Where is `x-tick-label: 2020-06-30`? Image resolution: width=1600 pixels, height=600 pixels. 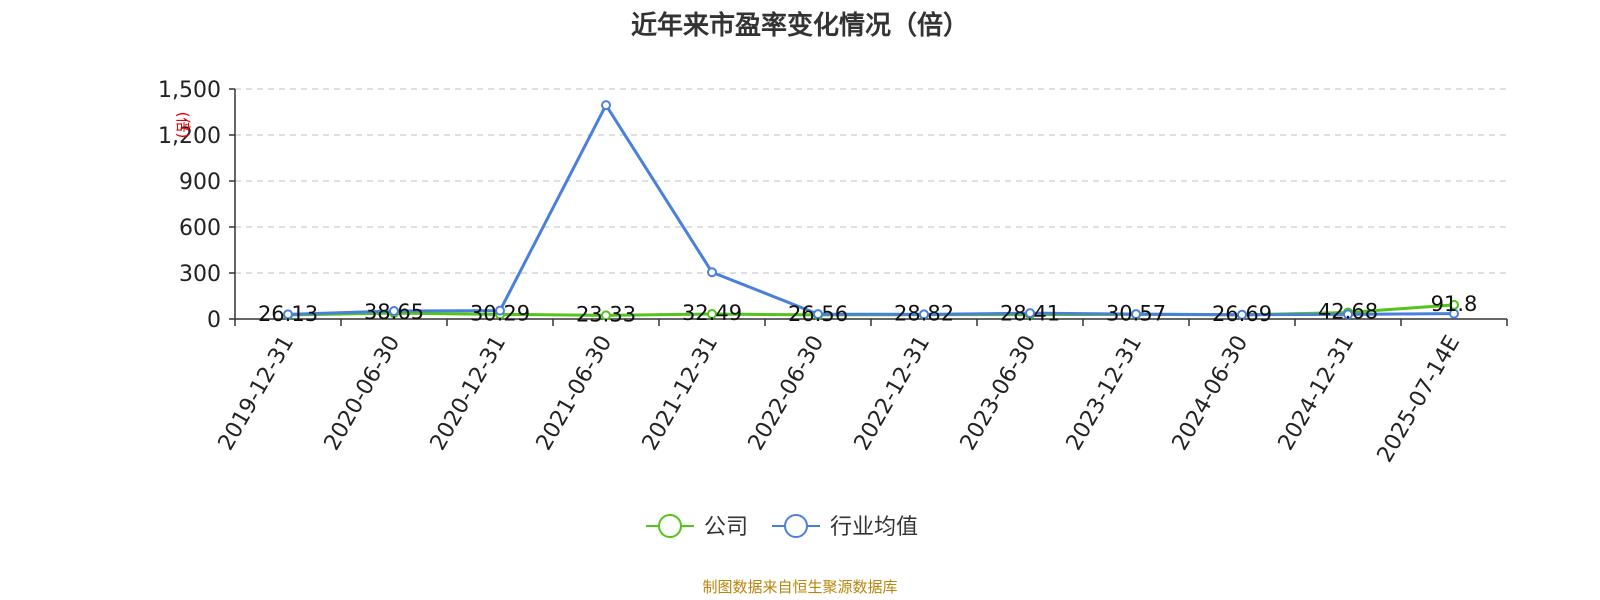
x-tick-label: 2020-06-30 is located at coordinates (363, 393).